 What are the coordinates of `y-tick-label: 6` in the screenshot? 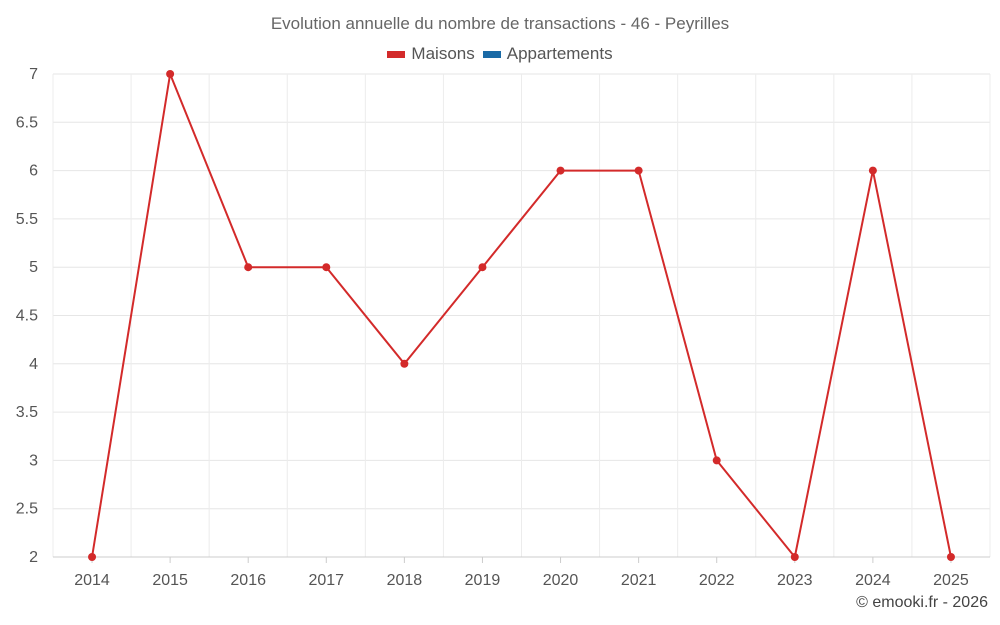 It's located at (33, 171).